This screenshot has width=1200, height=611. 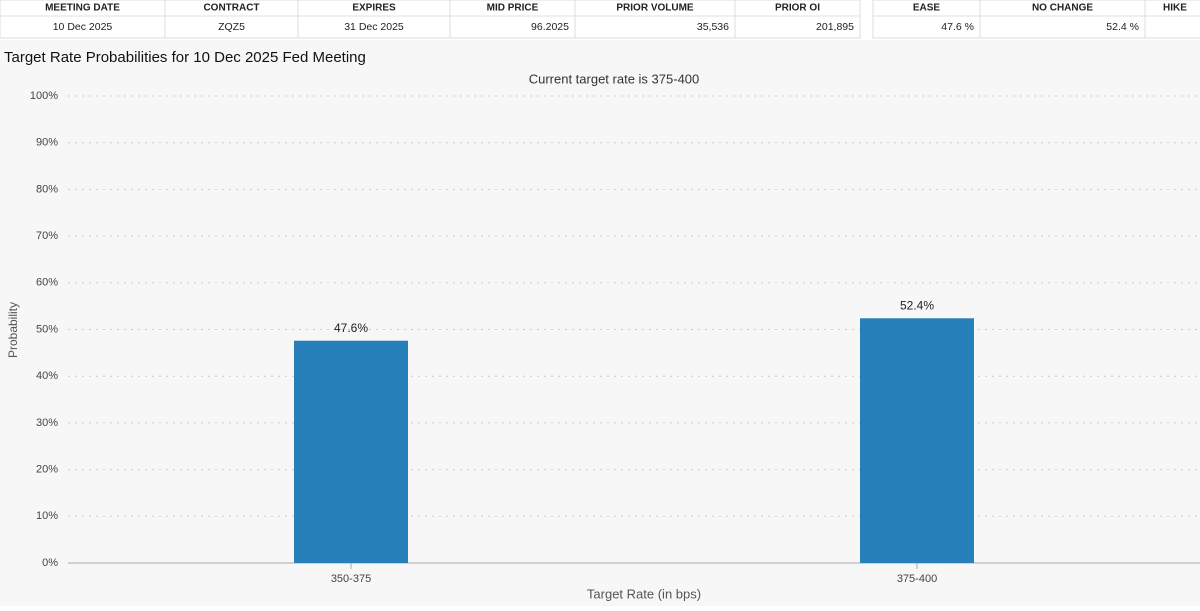 What do you see at coordinates (917, 579) in the screenshot?
I see `x-tick-label: 375-400` at bounding box center [917, 579].